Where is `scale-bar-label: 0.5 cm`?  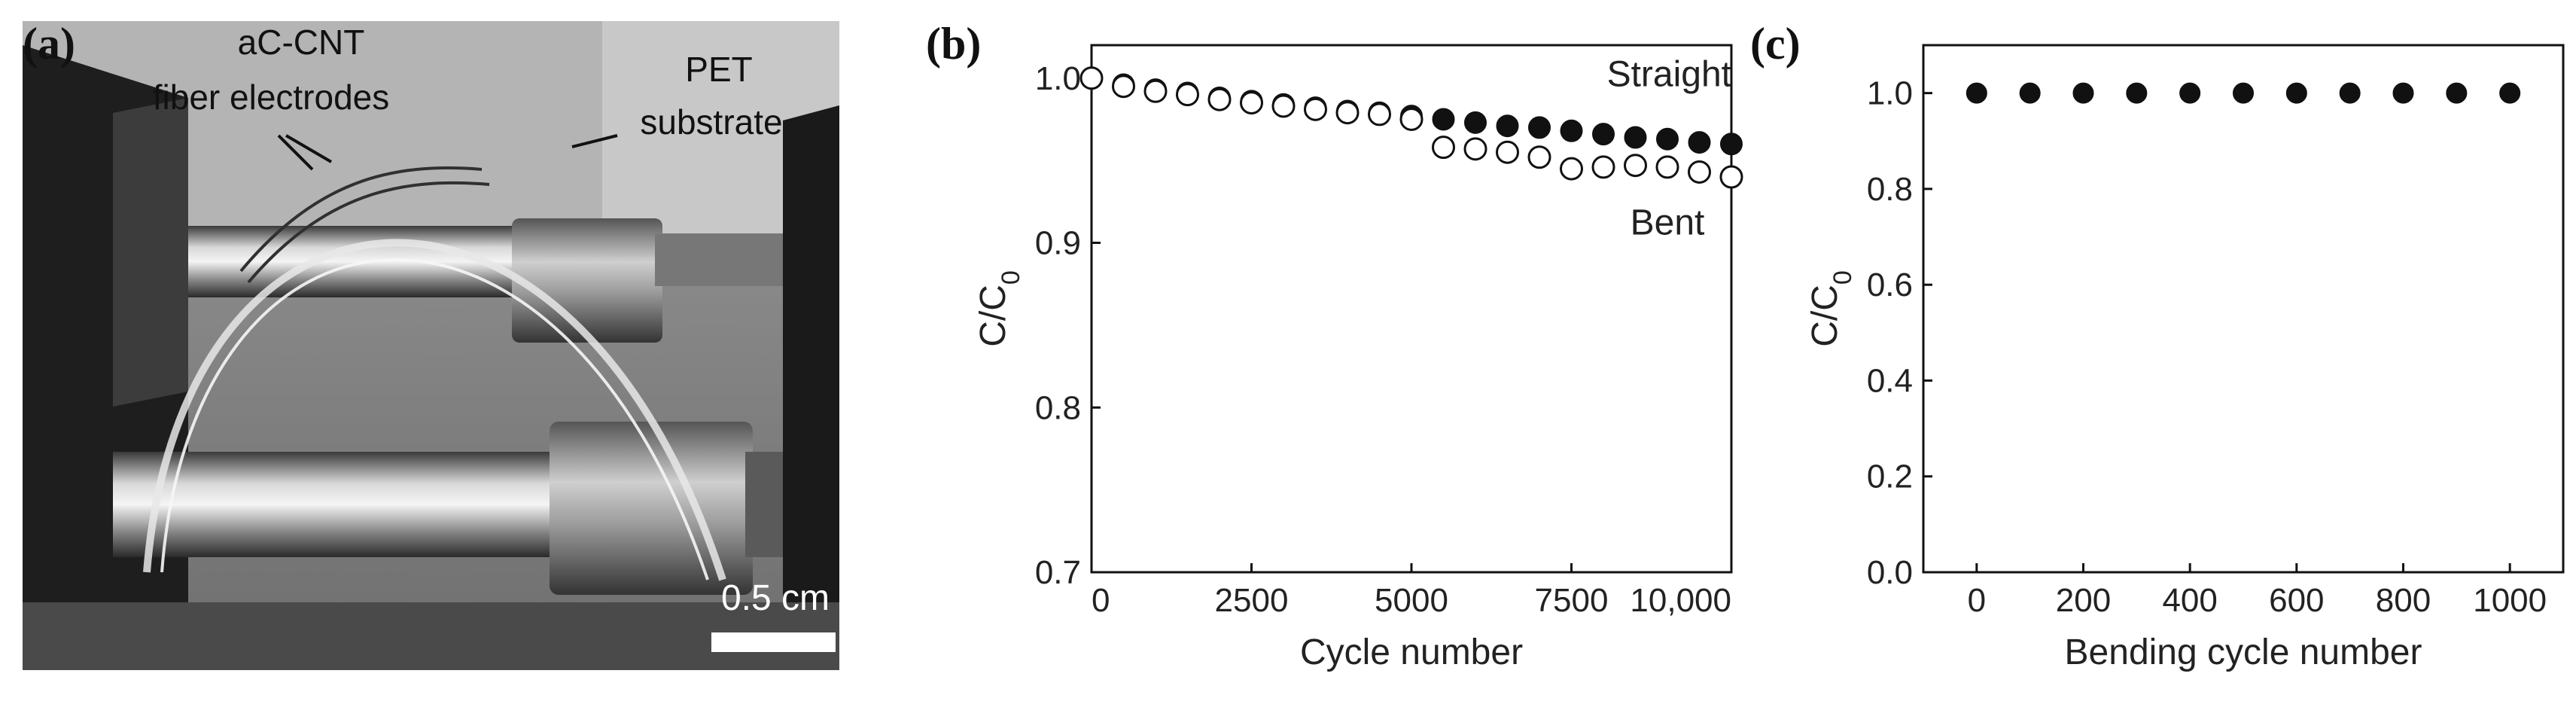
scale-bar-label: 0.5 cm is located at coordinates (776, 598).